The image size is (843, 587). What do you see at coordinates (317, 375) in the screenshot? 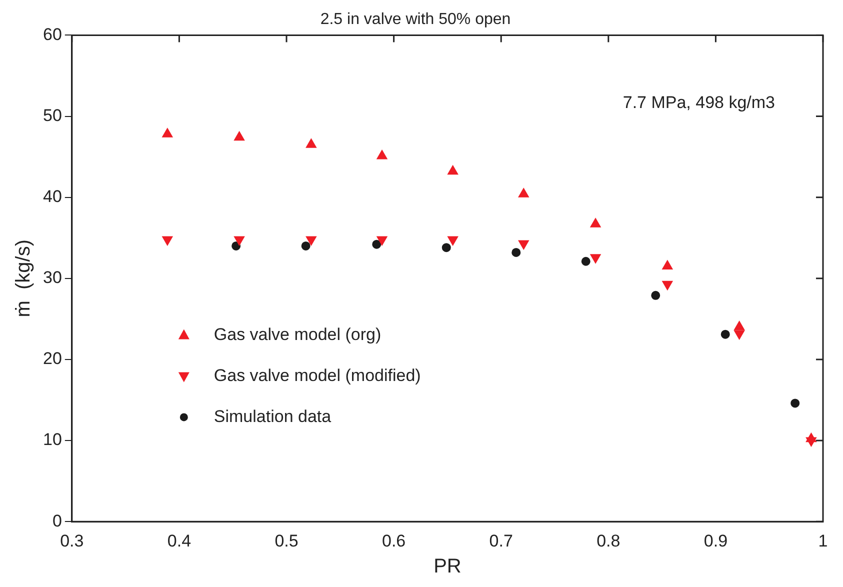
I see `legend-label: Gas valve model (modified)` at bounding box center [317, 375].